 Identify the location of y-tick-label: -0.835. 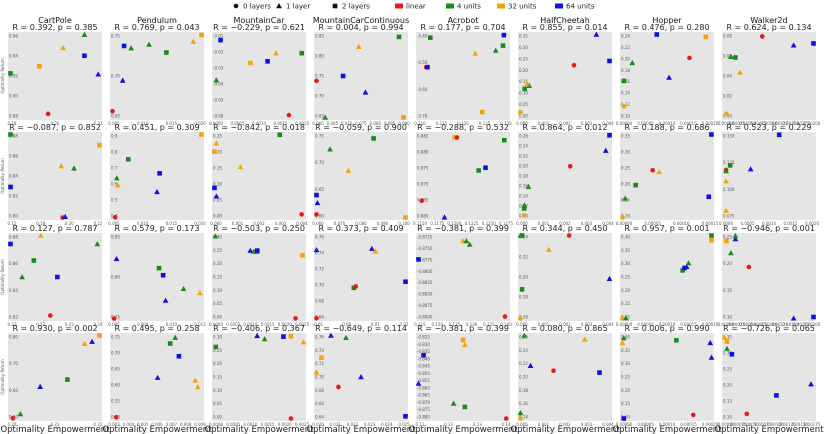
(423, 351).